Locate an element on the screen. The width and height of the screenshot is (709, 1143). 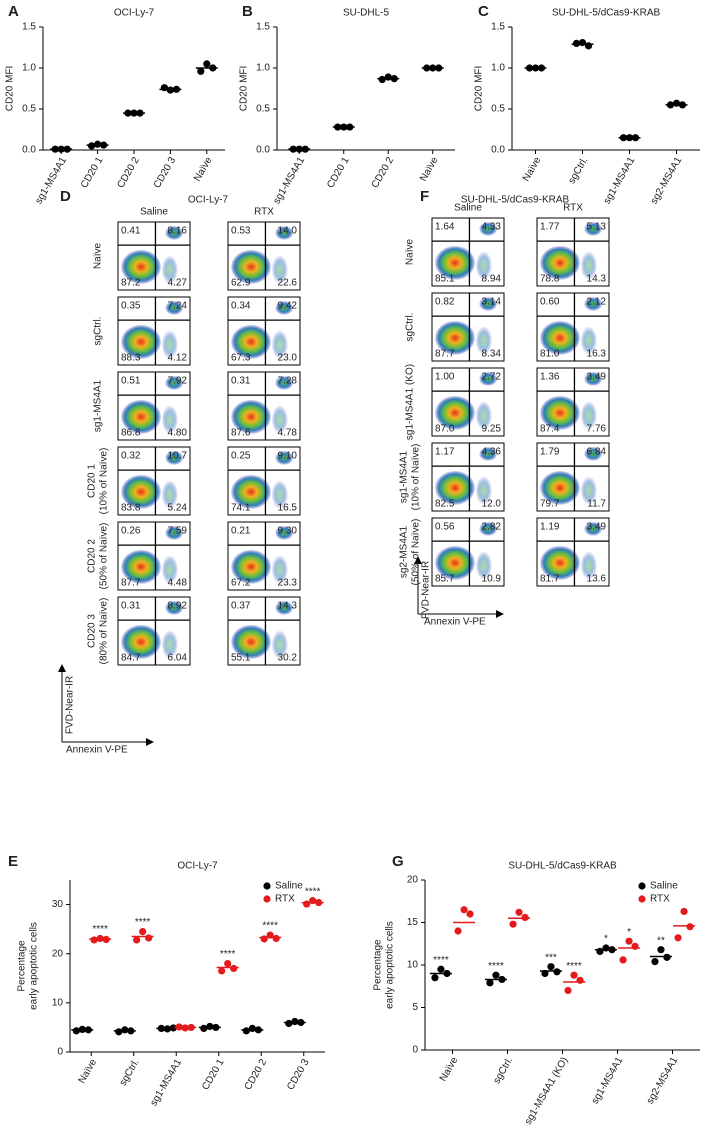
quadrant-percentage: 81.7 is located at coordinates (550, 579).